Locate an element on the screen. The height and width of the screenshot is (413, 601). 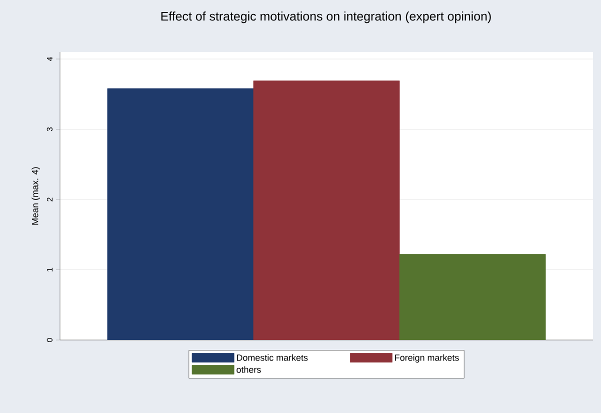
chart-title: Effect of strategic motivations on integration (expert opinion) is located at coordinates (326, 18).